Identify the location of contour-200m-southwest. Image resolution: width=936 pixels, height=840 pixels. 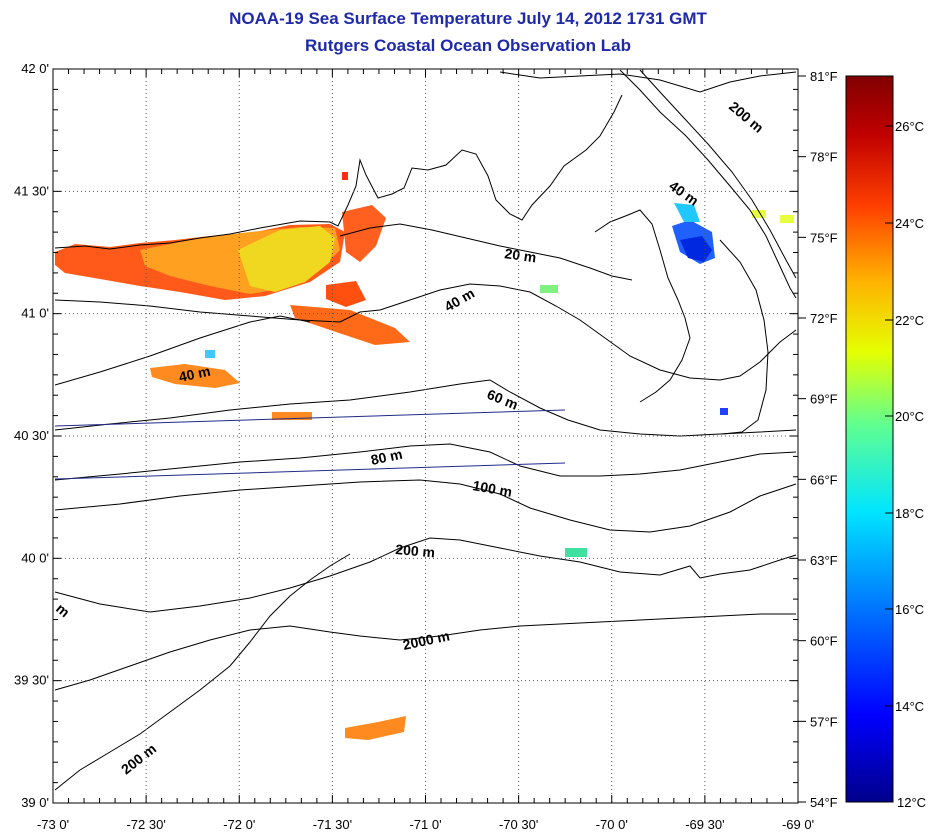
(202, 672).